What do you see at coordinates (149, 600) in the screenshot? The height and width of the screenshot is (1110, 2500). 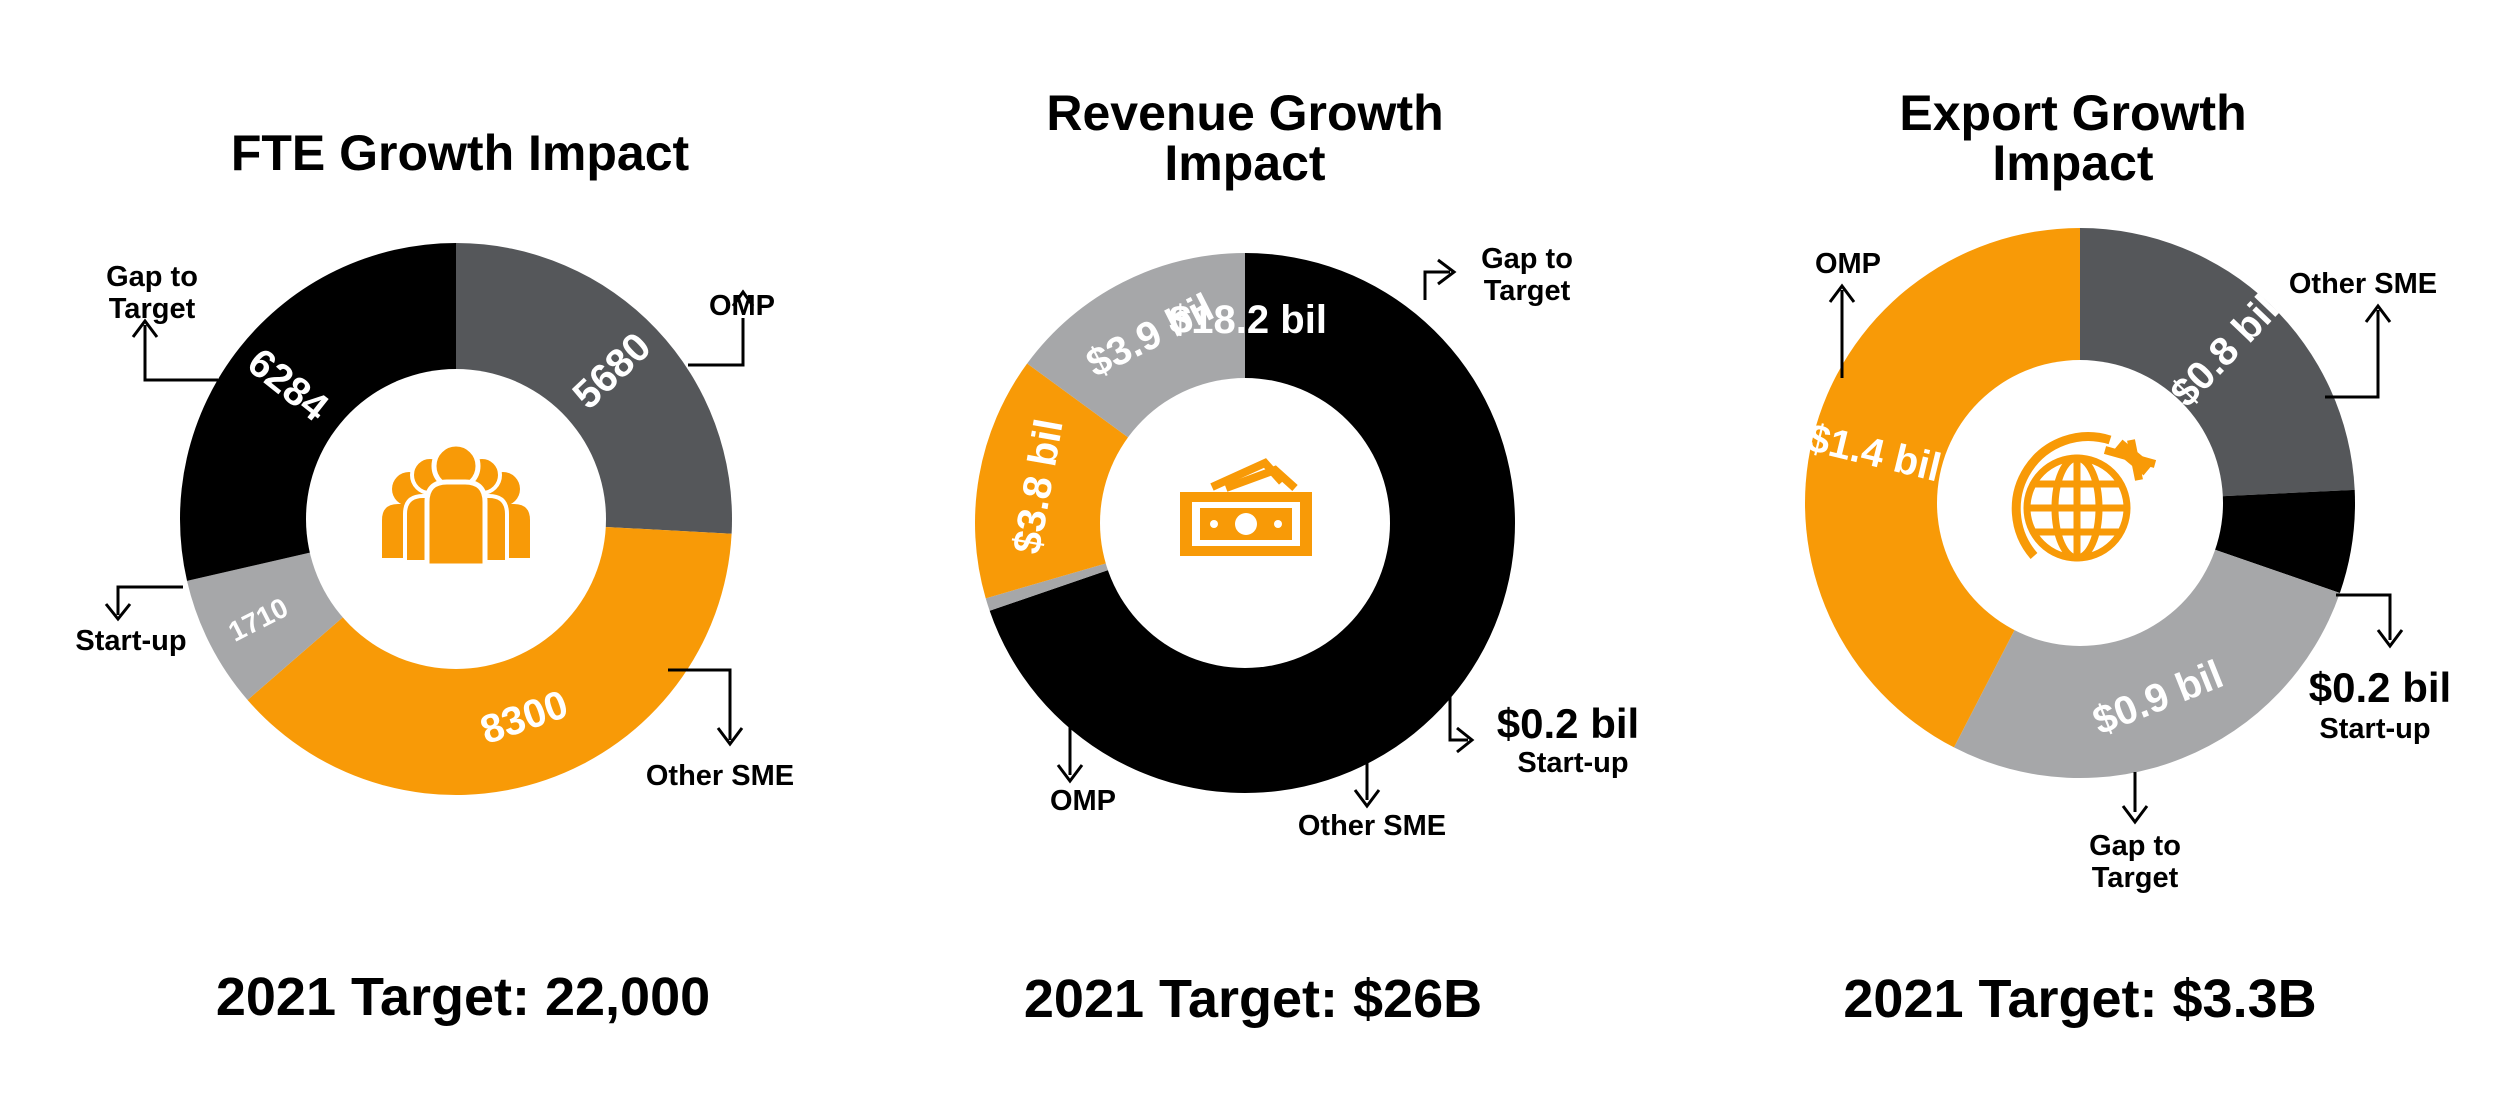 I see `fte-startup-leader` at bounding box center [149, 600].